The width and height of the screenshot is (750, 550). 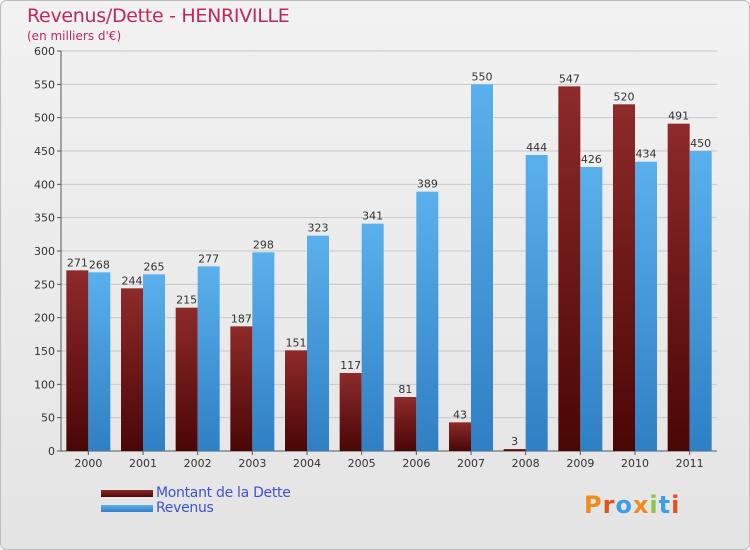 What do you see at coordinates (74, 36) in the screenshot?
I see `chart-subtitle: (en milliers d'€)` at bounding box center [74, 36].